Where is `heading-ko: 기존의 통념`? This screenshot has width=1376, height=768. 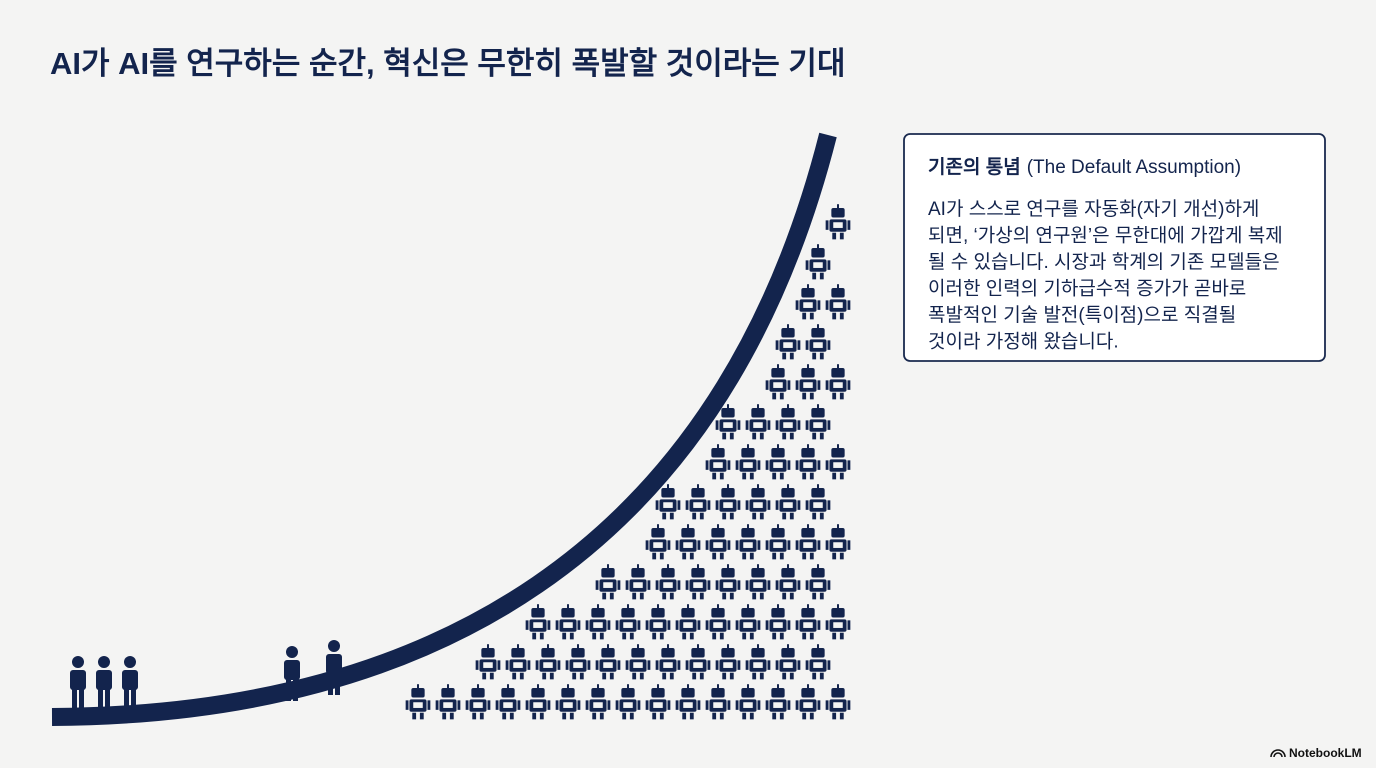
heading-ko: 기존의 통념 is located at coordinates (974, 167).